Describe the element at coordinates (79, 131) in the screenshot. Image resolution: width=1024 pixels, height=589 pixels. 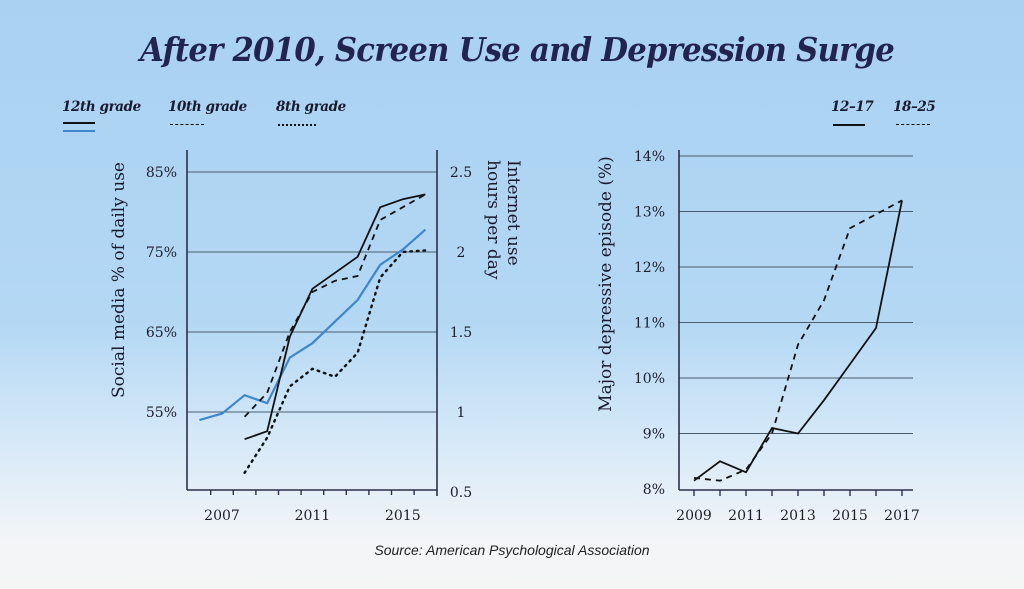
I see `legend-swatch-12th-grade-blue` at that location.